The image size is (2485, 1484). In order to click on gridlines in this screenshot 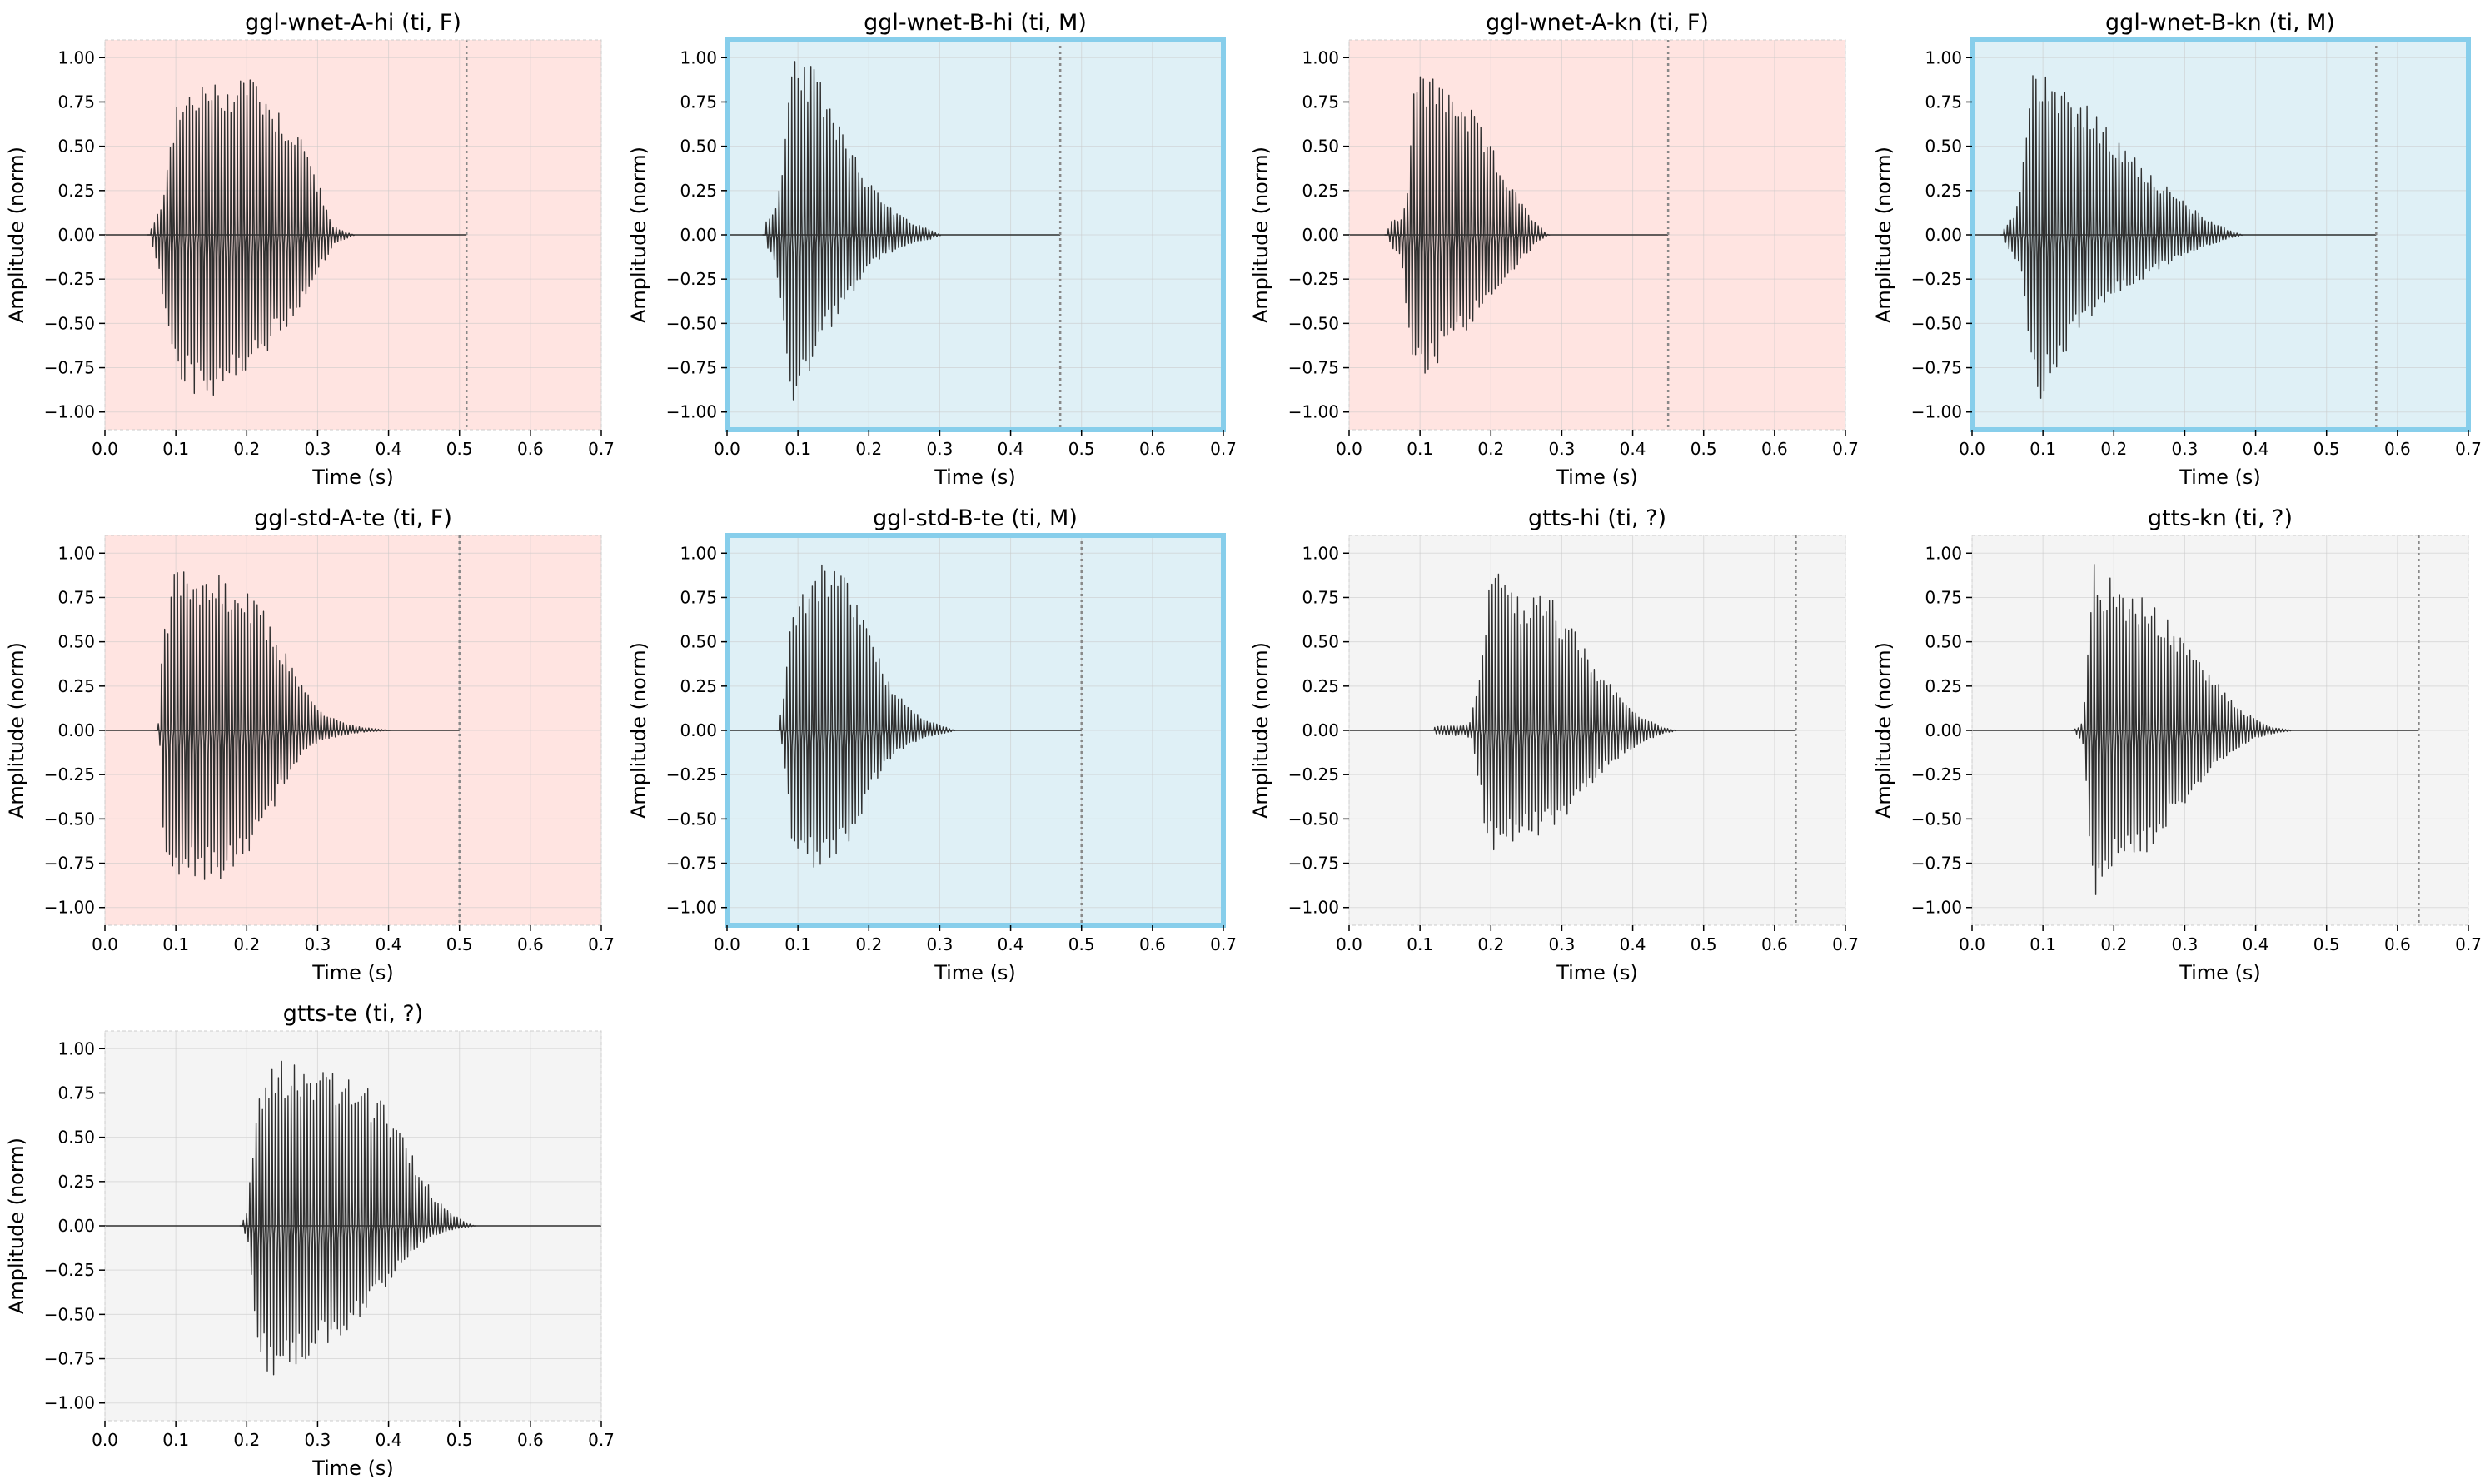, I will do `click(2220, 730)`.